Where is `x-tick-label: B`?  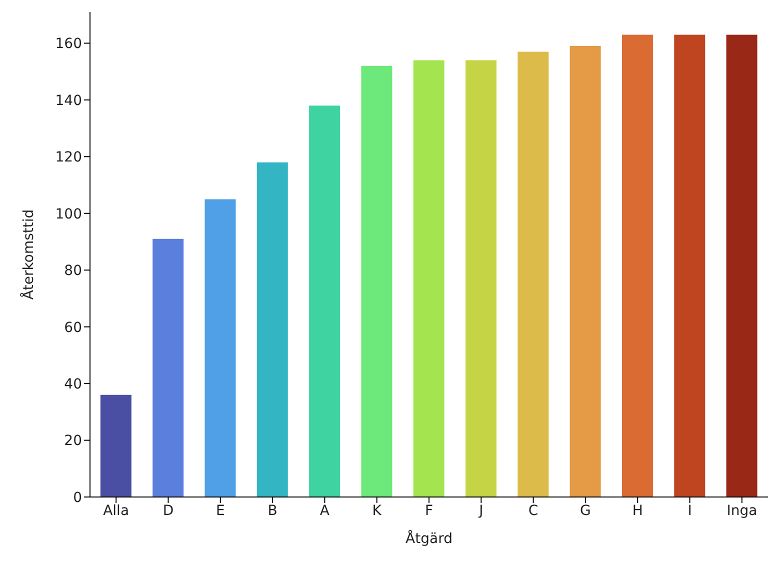
x-tick-label: B is located at coordinates (273, 510).